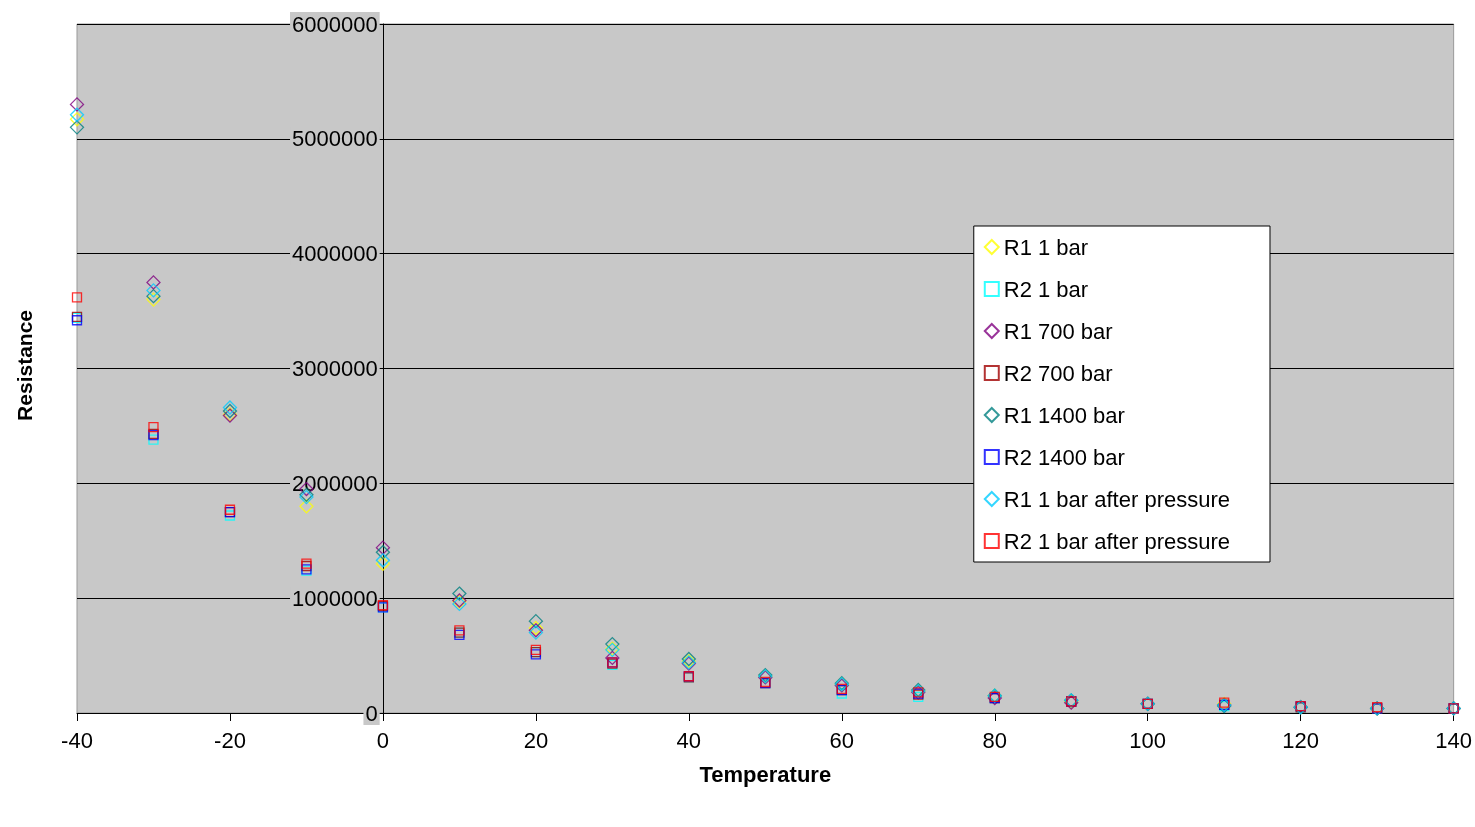 The height and width of the screenshot is (827, 1475). I want to click on y-tick-label: 1000000, so click(335, 598).